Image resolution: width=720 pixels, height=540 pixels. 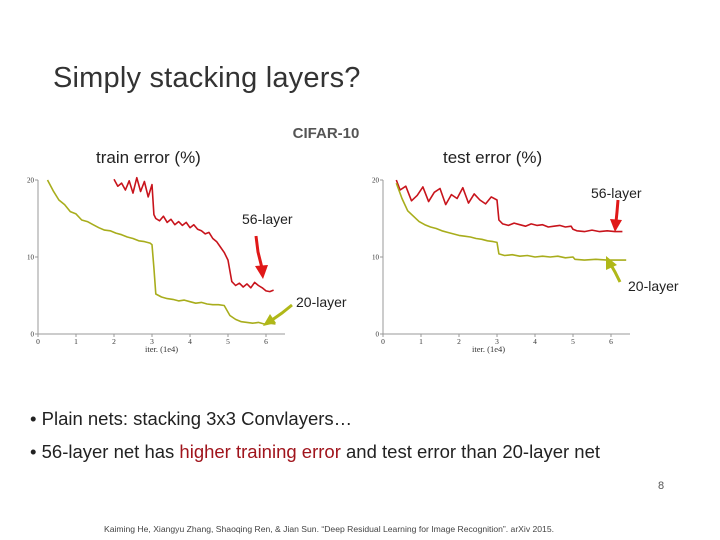 I want to click on train-56-layer-arrowhead, so click(x=261, y=272).